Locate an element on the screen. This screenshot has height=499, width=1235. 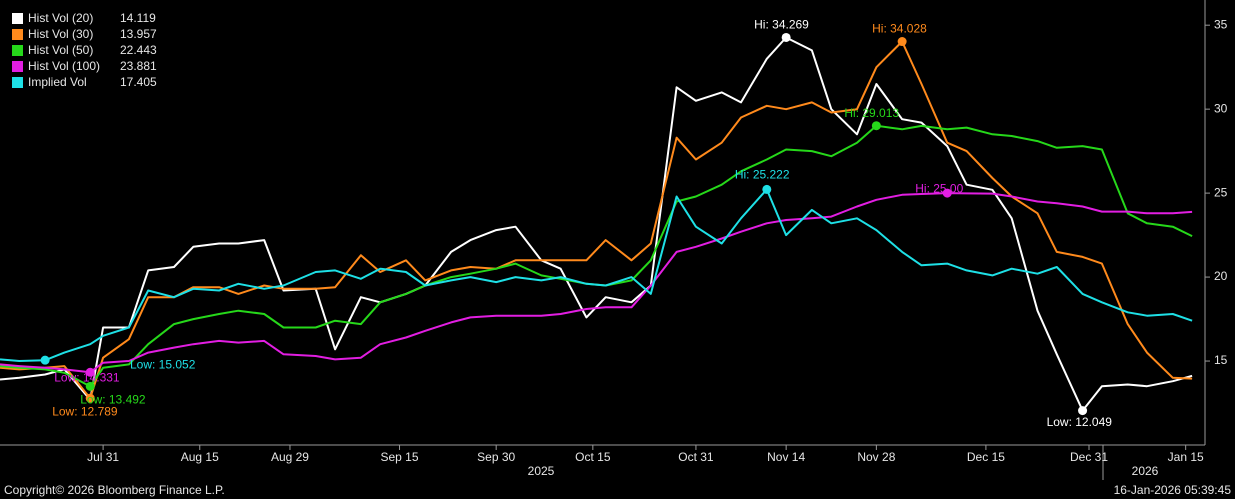
x-tick-label: Nov 14 is located at coordinates (786, 457).